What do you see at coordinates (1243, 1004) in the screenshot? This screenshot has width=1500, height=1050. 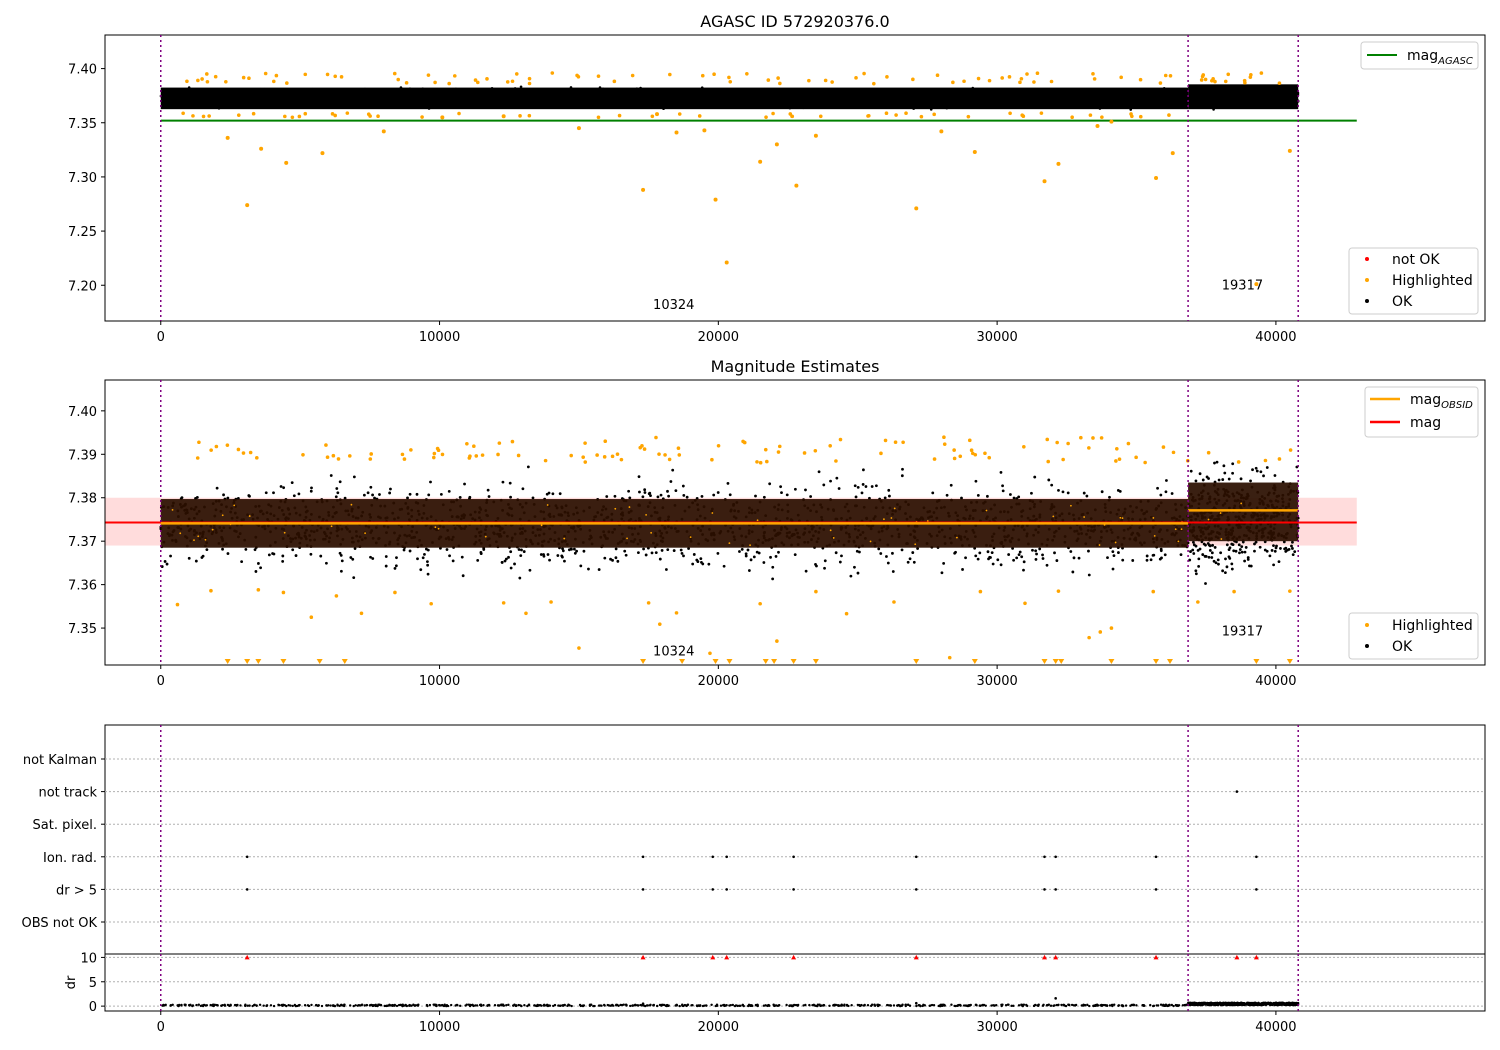 I see `dr-points` at bounding box center [1243, 1004].